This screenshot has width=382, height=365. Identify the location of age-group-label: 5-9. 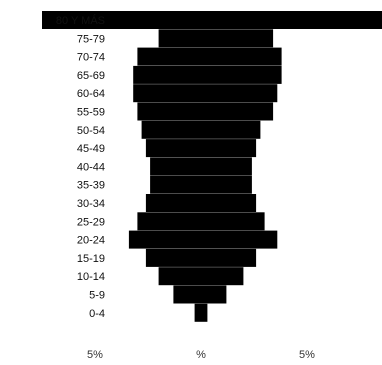
(97, 296).